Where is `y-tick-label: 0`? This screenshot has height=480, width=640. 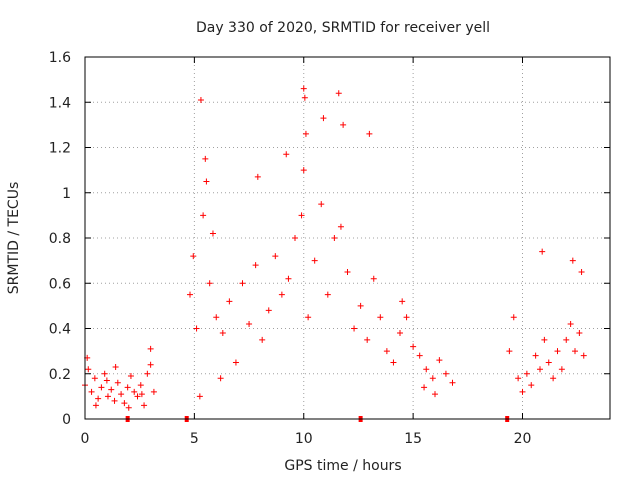 y-tick-label: 0 is located at coordinates (66, 420).